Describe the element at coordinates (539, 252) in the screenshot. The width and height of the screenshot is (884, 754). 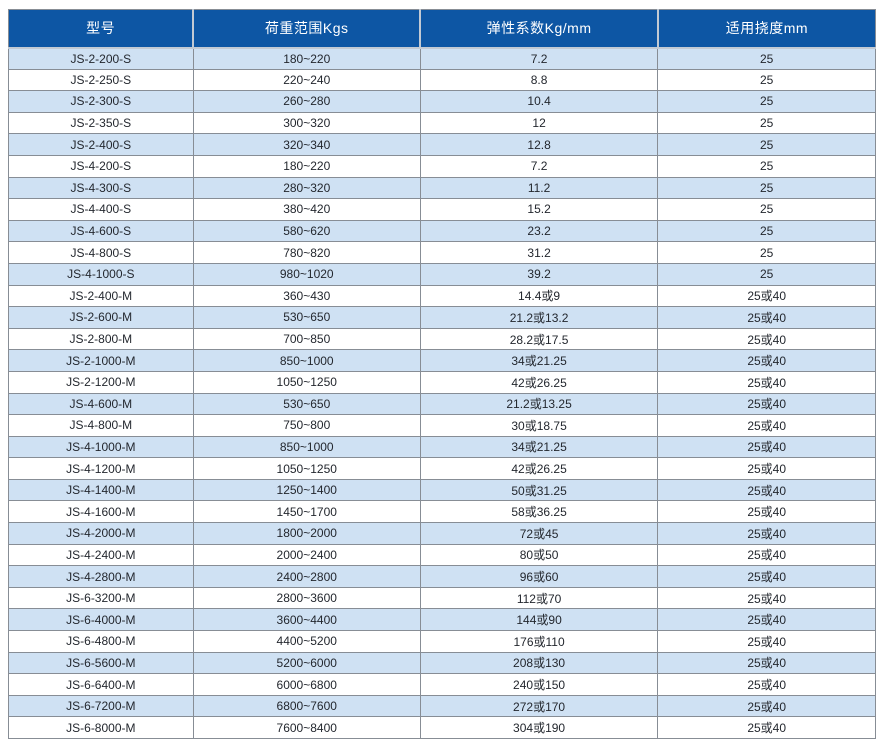
I see `table-cell: 31.2` at that location.